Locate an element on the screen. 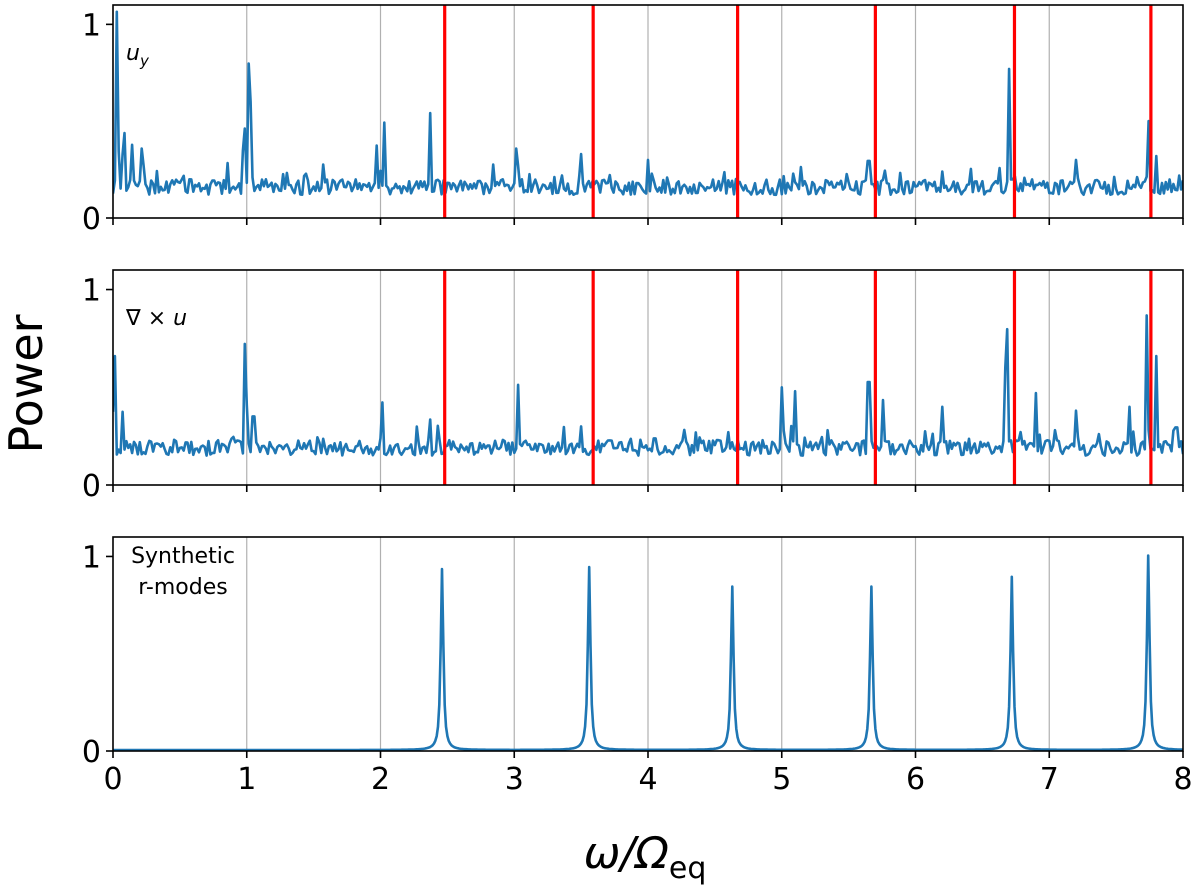 Image resolution: width=1200 pixels, height=887 pixels. y-axis-label: Power is located at coordinates (26, 383).